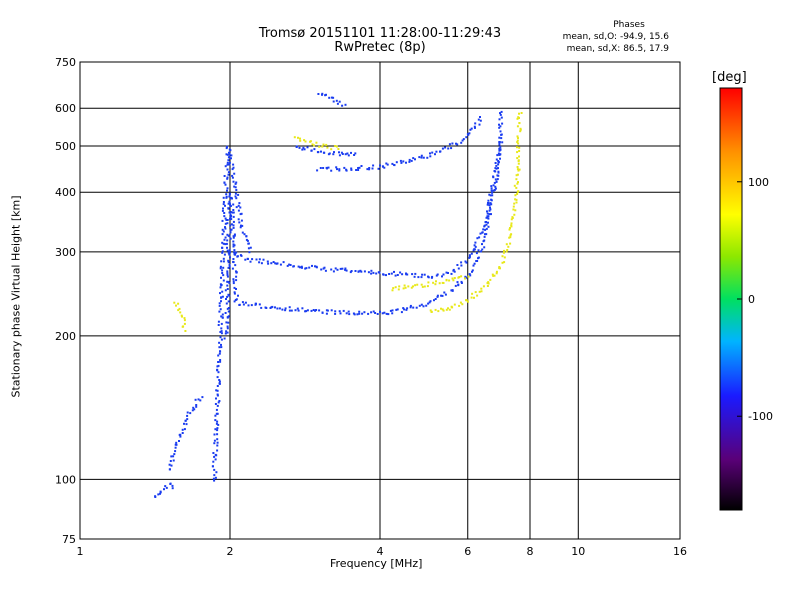  Describe the element at coordinates (755, 299) in the screenshot. I see `colorbar-ticks: 100 0 -100` at that location.